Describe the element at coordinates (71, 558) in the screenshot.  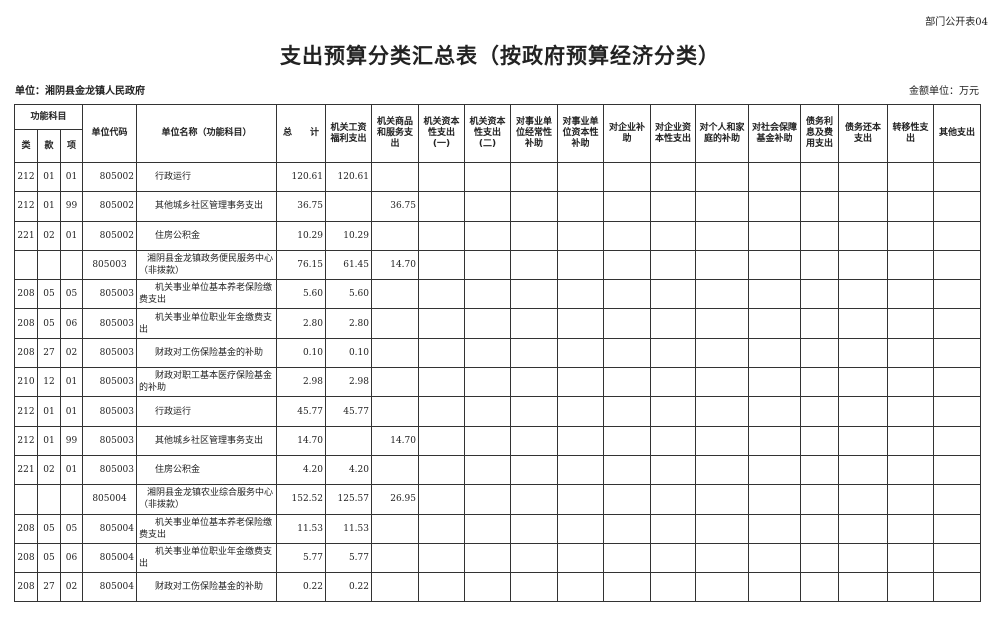
I see `cell-xiang: 06` at that location.